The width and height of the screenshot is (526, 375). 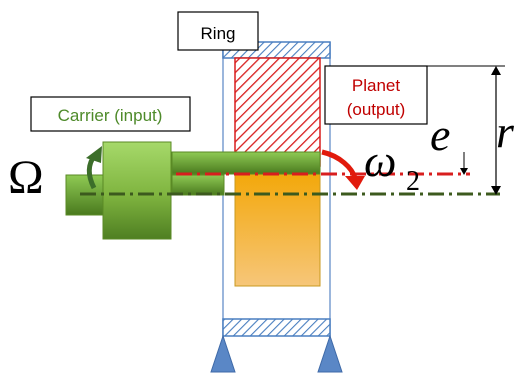 I want to click on carrier-hub, so click(x=137, y=190).